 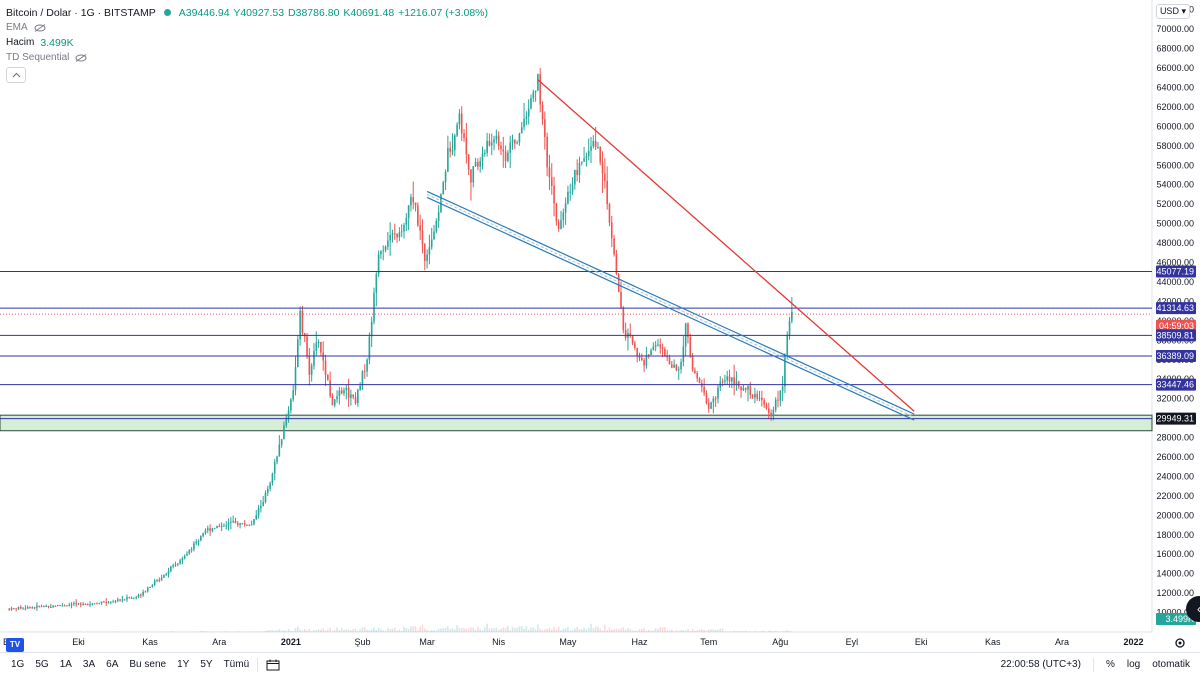 I want to click on indicator-volume-value: 3.499K, so click(x=56, y=43).